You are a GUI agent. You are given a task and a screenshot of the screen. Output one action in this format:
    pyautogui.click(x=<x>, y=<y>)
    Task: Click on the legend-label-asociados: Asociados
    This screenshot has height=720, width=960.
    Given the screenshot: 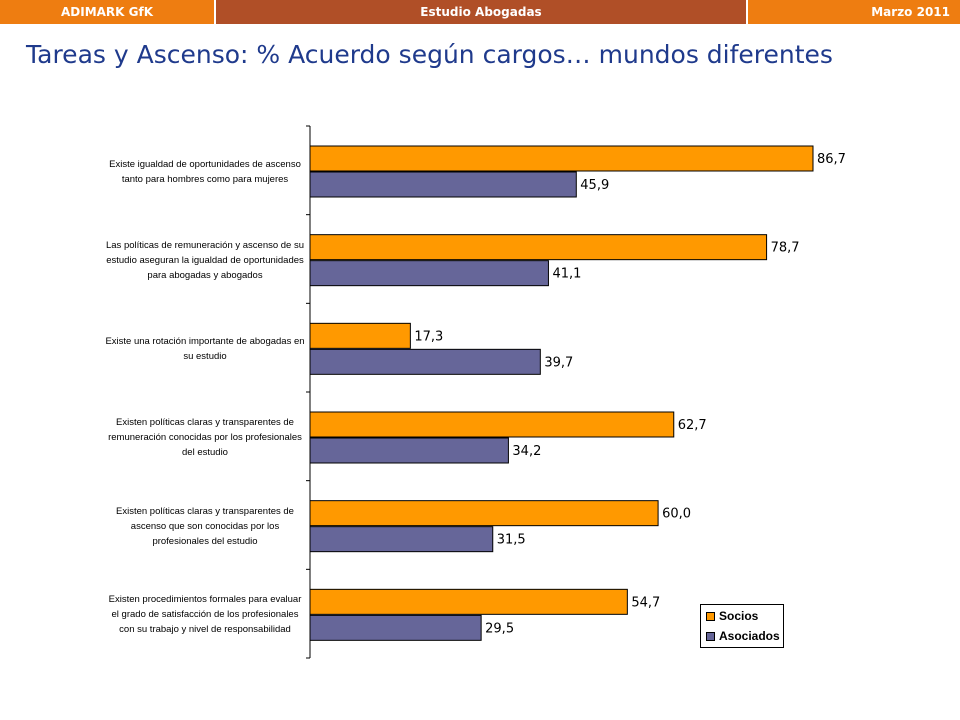 What is the action you would take?
    pyautogui.click(x=749, y=636)
    